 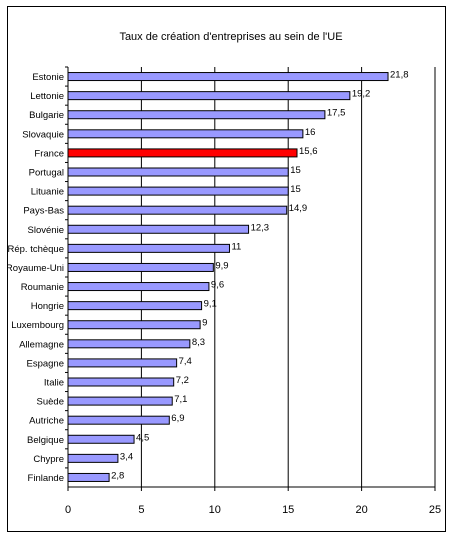 I want to click on value-label: 3,4, so click(x=126, y=456).